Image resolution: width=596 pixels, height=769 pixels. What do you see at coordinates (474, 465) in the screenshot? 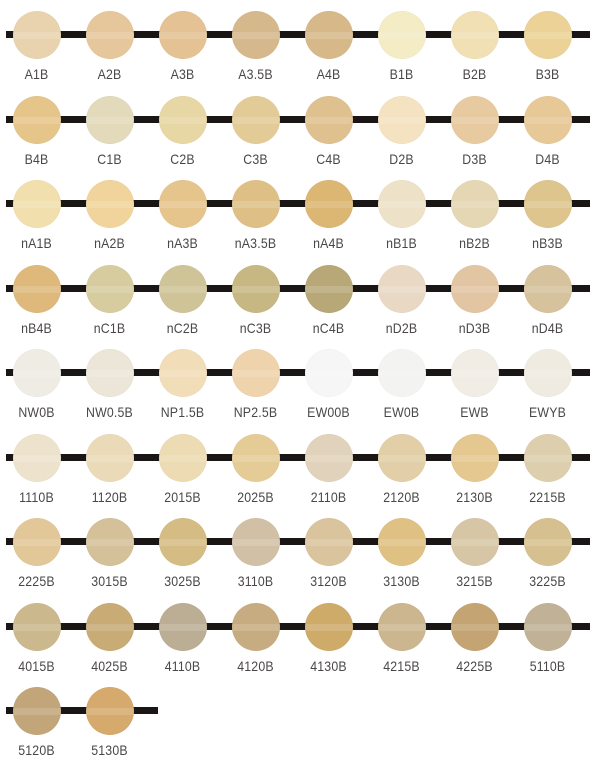
I see `shade-swatch: 2130B` at bounding box center [474, 465].